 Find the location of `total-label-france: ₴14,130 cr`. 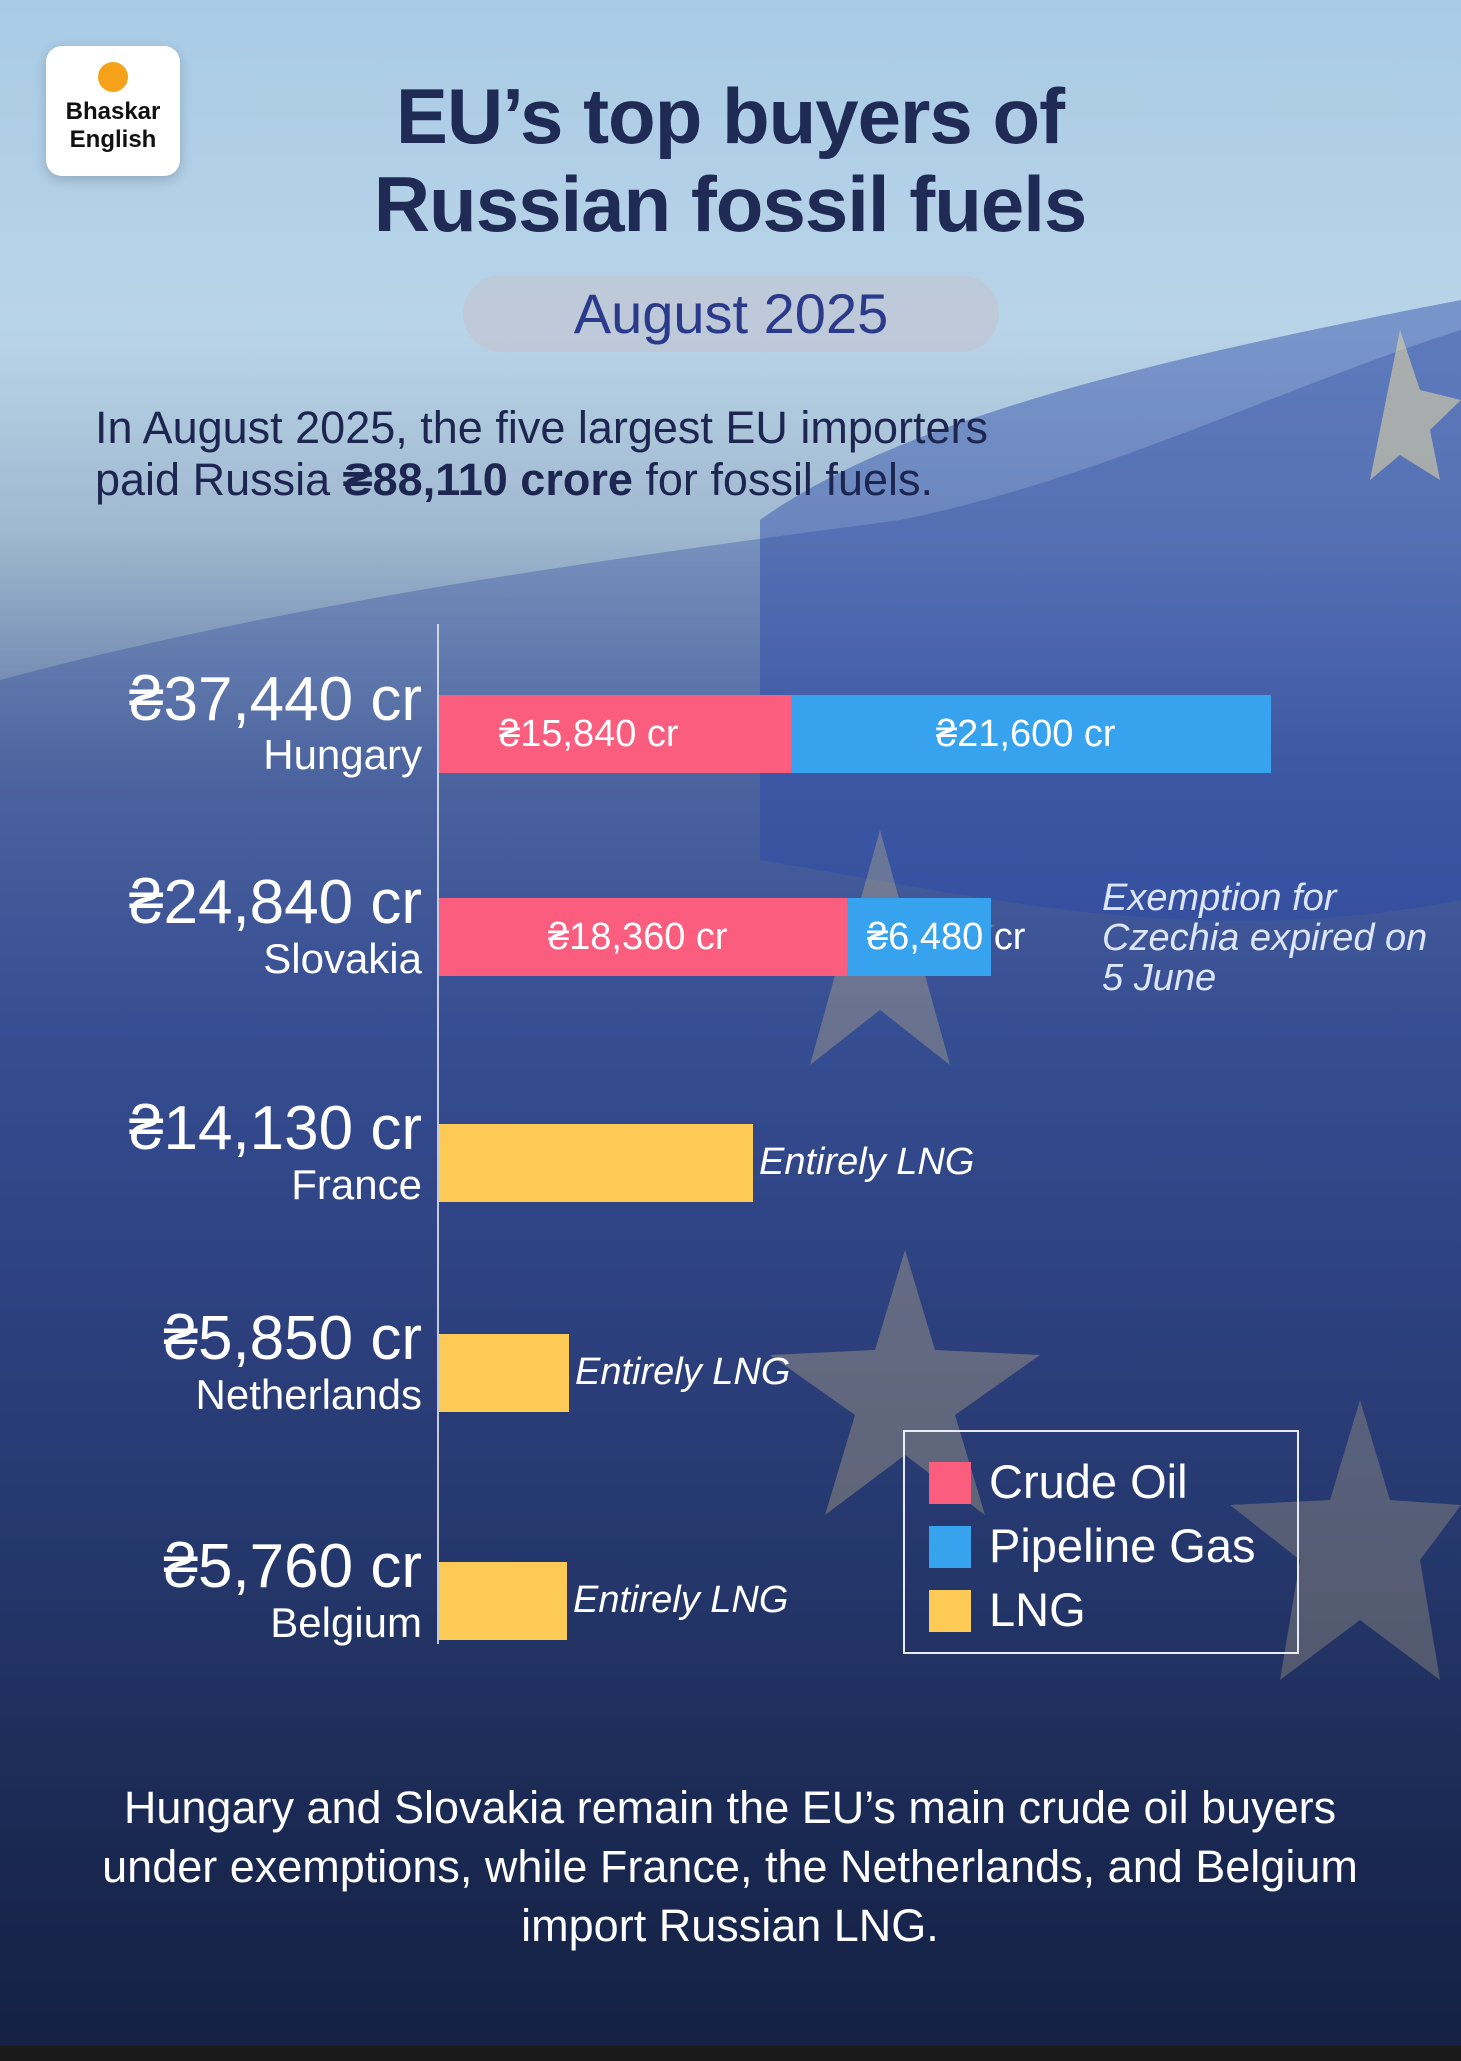

total-label-france: ₴14,130 cr is located at coordinates (275, 1128).